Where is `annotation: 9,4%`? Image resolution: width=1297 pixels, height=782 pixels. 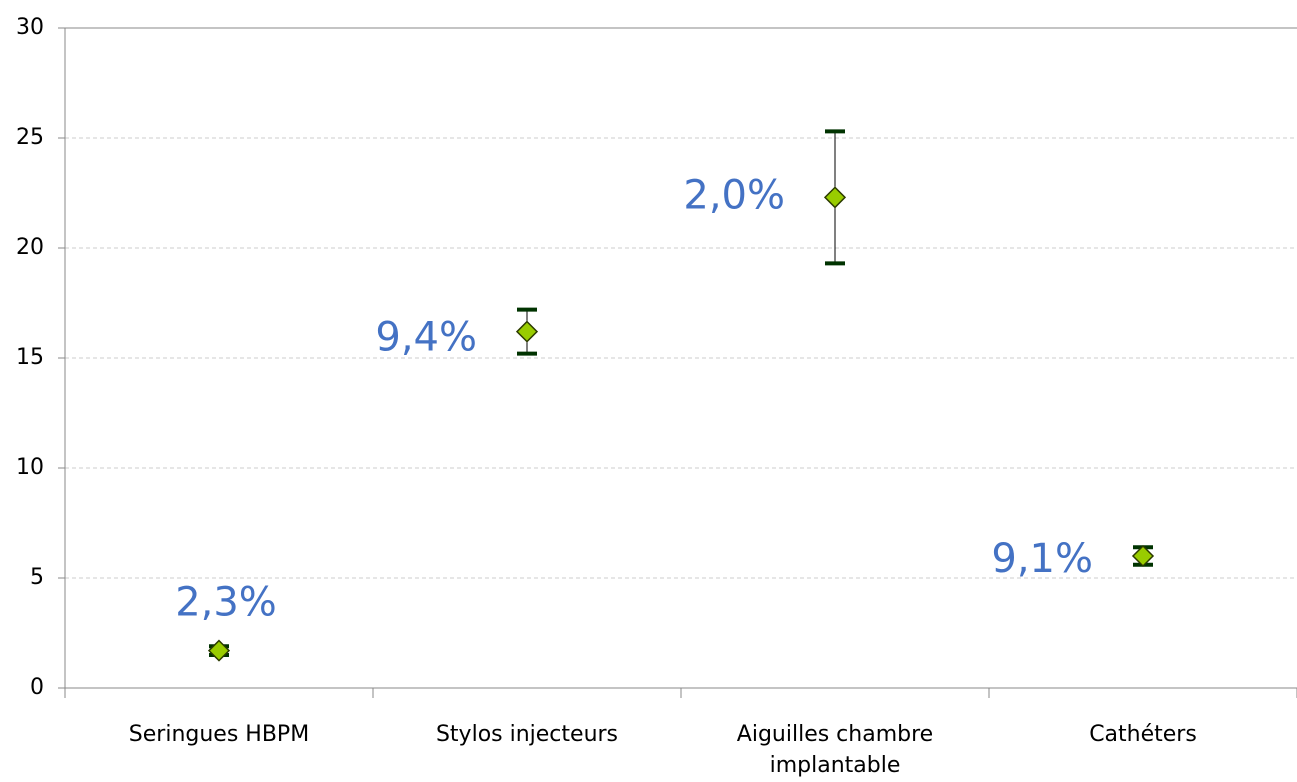 annotation: 9,4% is located at coordinates (426, 338).